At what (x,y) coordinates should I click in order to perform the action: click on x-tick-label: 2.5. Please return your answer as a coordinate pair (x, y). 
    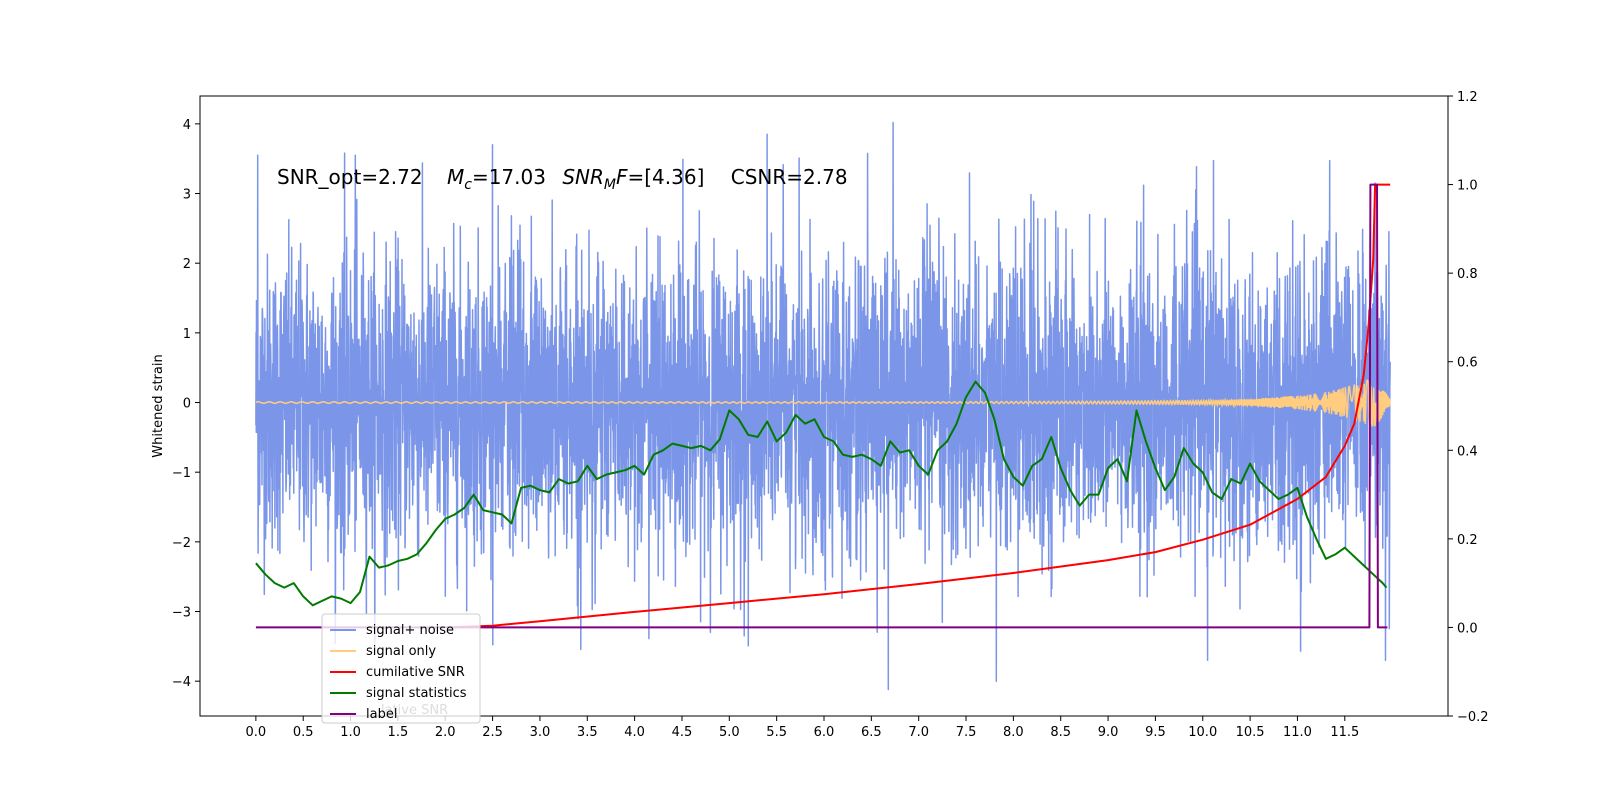
    Looking at the image, I should click on (492, 732).